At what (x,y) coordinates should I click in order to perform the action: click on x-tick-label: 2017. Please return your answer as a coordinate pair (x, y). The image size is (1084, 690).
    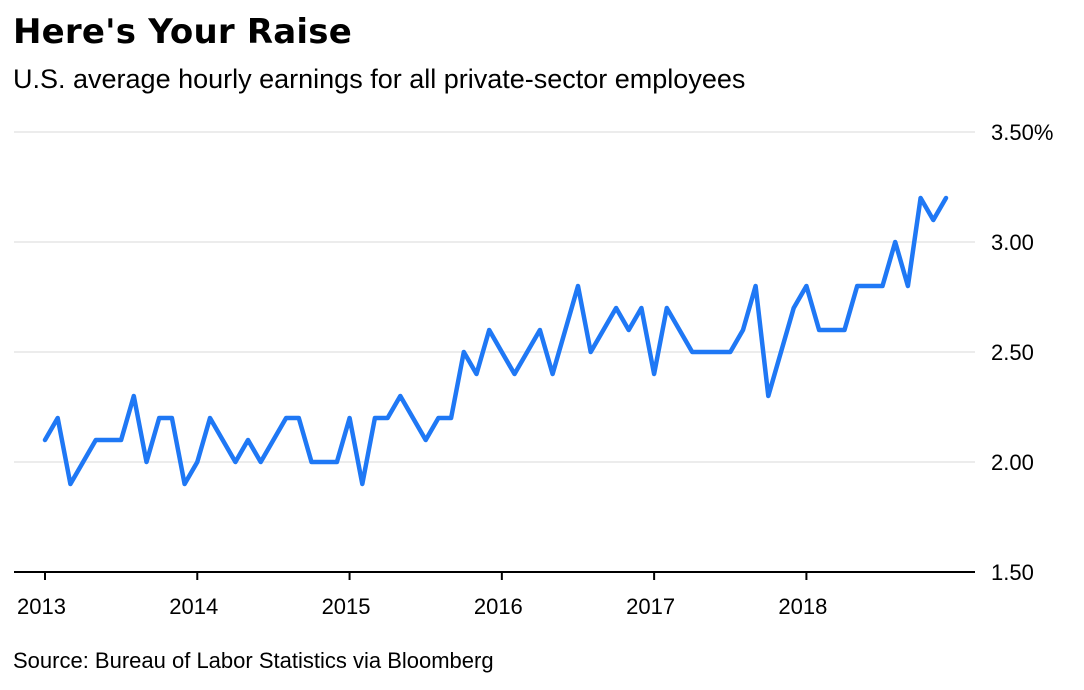
    Looking at the image, I should click on (650, 606).